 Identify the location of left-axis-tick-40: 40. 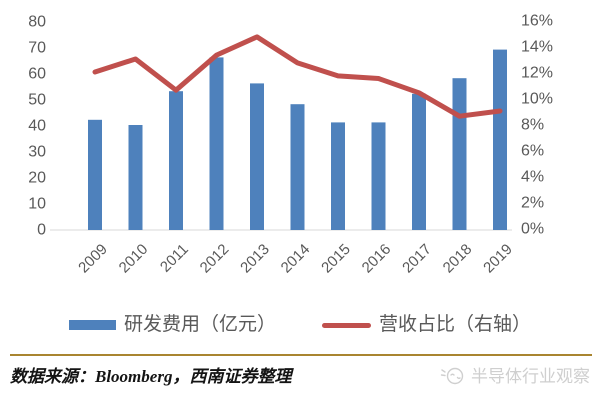
(37, 126).